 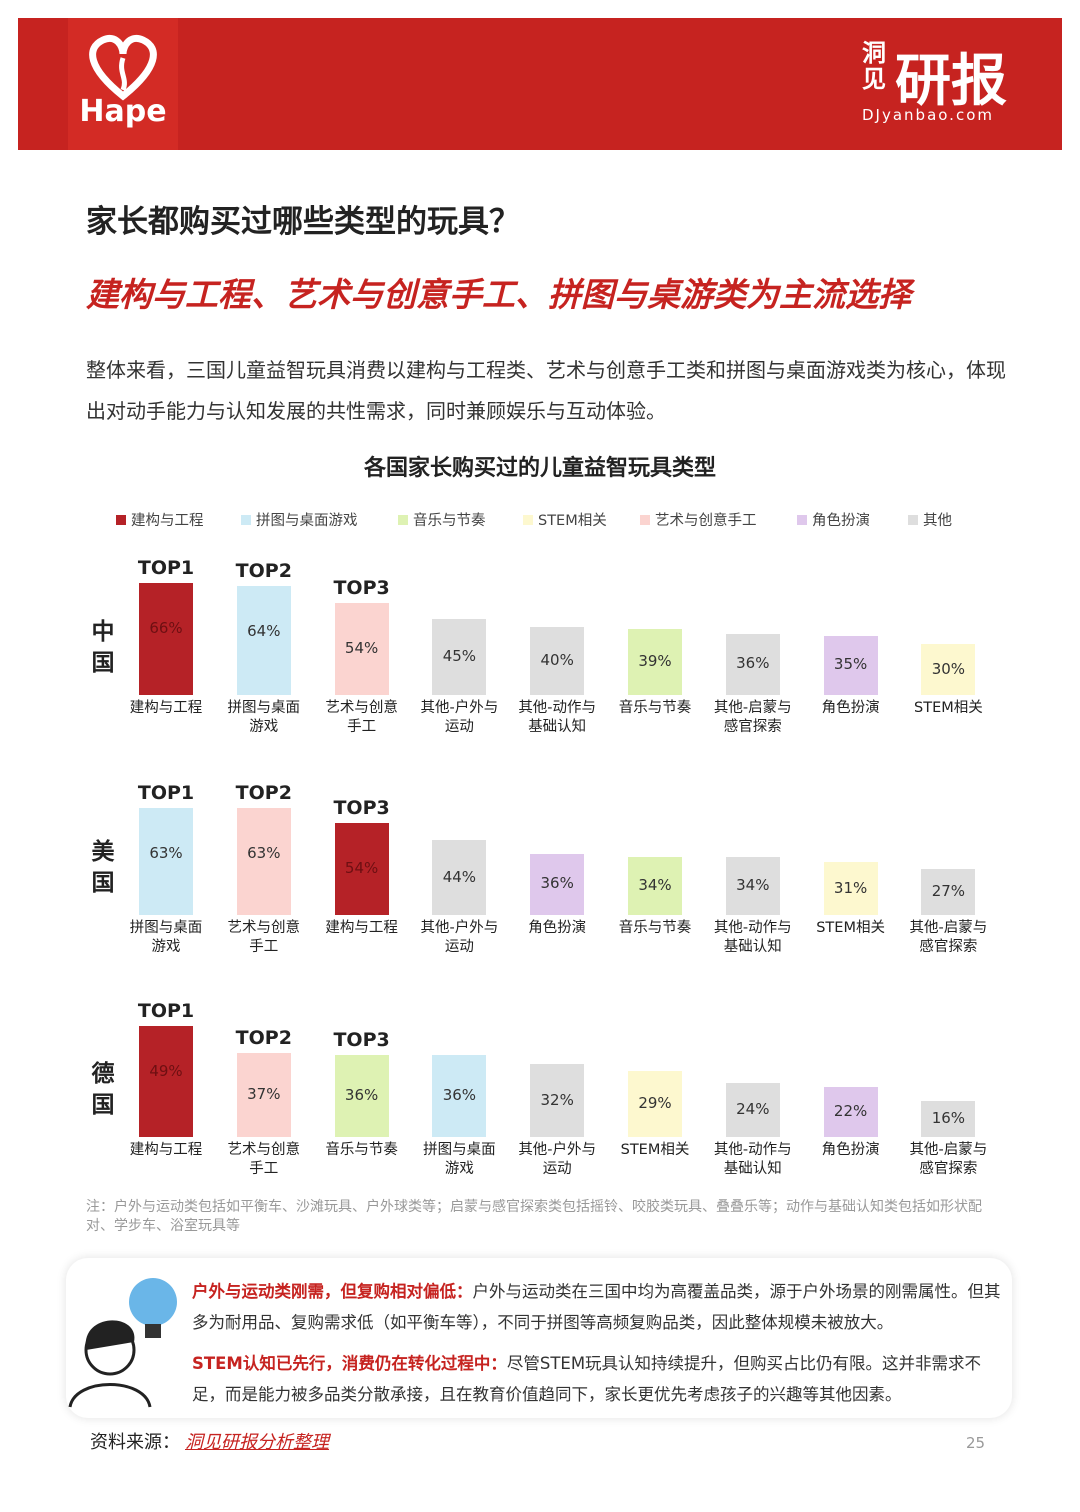 What do you see at coordinates (976, 1443) in the screenshot?
I see `page-number: 25` at bounding box center [976, 1443].